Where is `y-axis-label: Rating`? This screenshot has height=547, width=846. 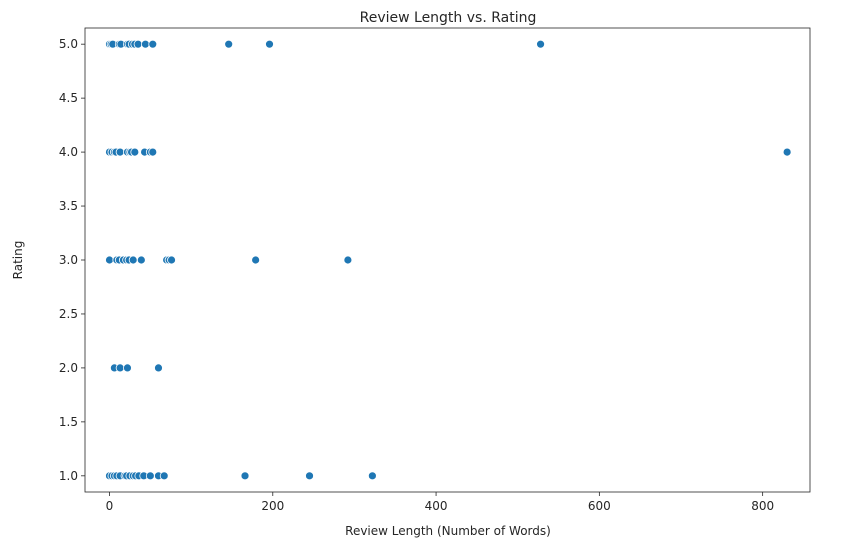 y-axis-label: Rating is located at coordinates (18, 260).